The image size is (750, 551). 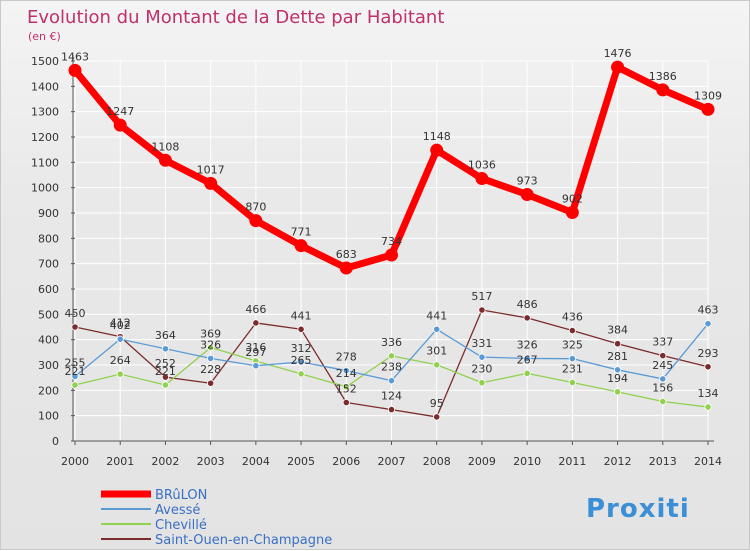 I want to click on data-label: 1386, so click(x=663, y=76).